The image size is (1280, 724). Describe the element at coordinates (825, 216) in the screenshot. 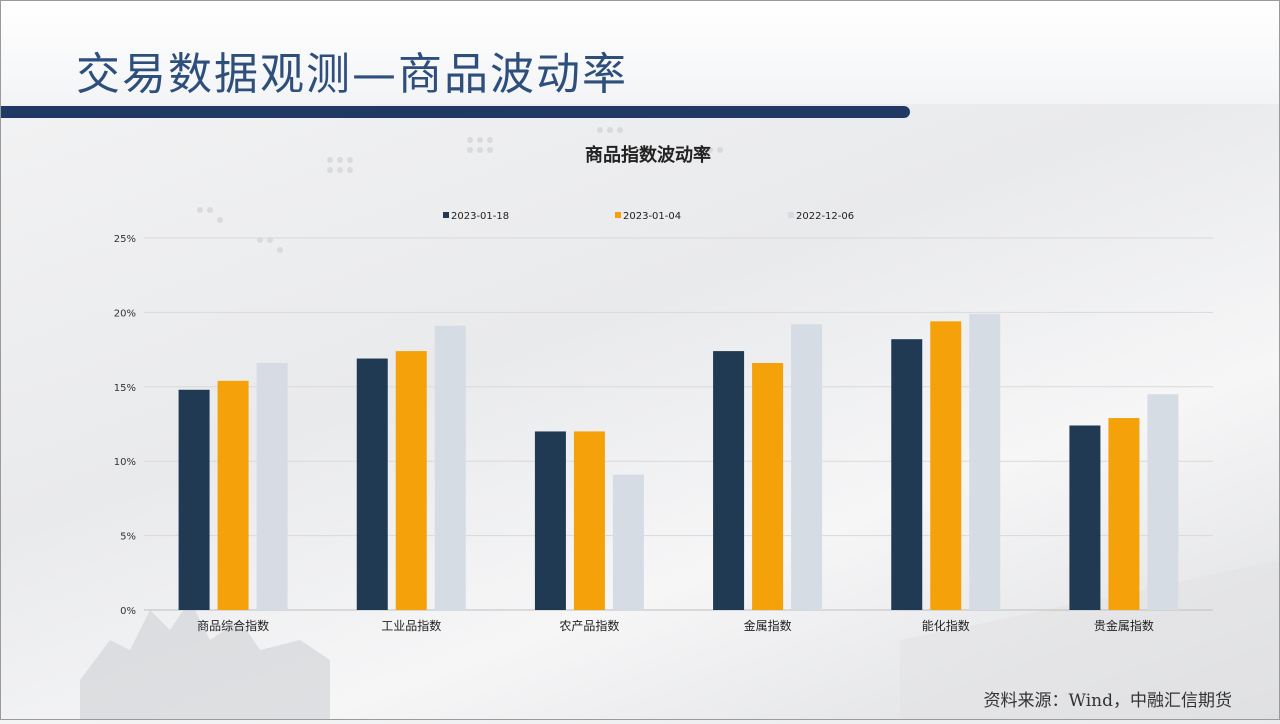

I see `legend-label: 2022-12-06` at that location.